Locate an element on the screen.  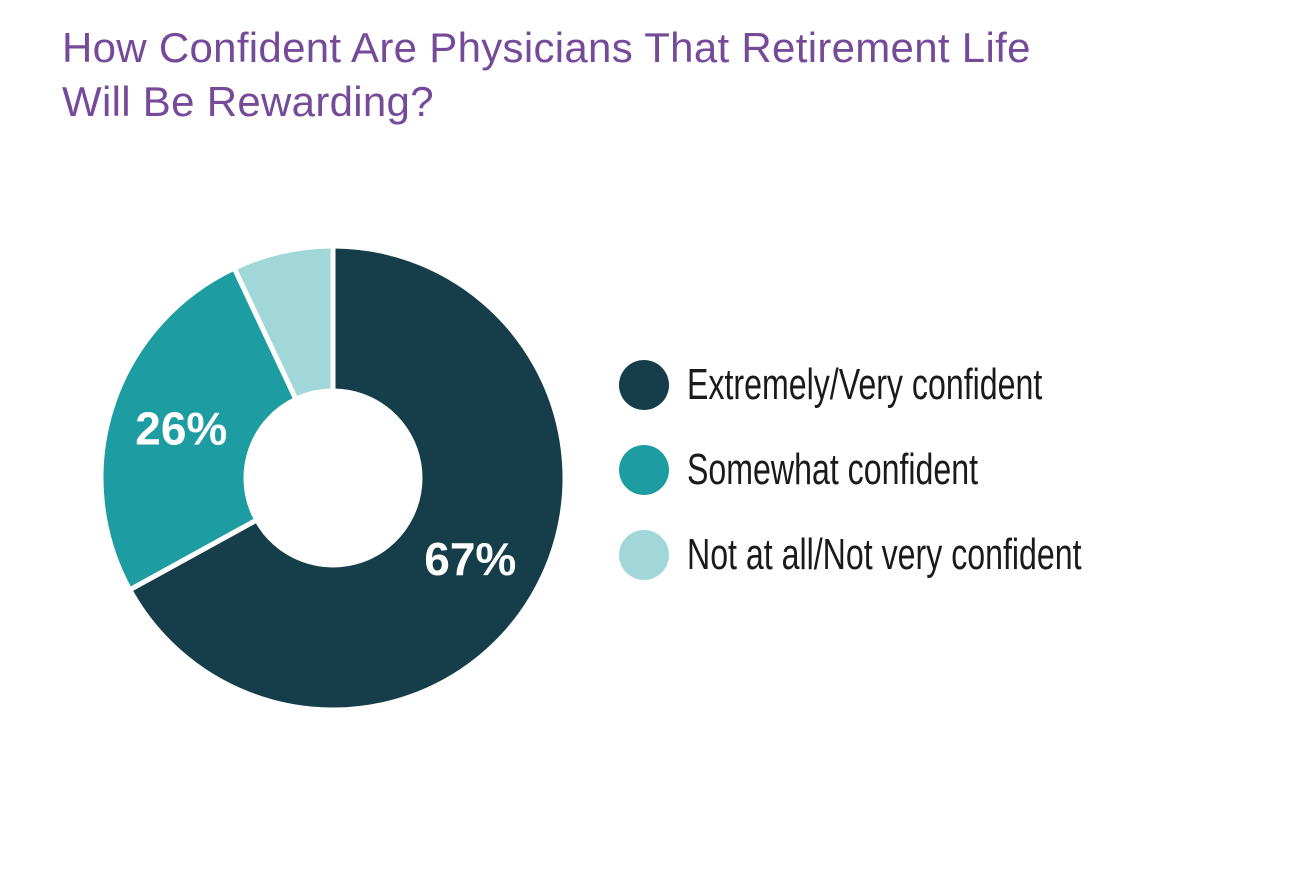
chart-title-line-2: Will Be Rewarding? is located at coordinates (248, 101).